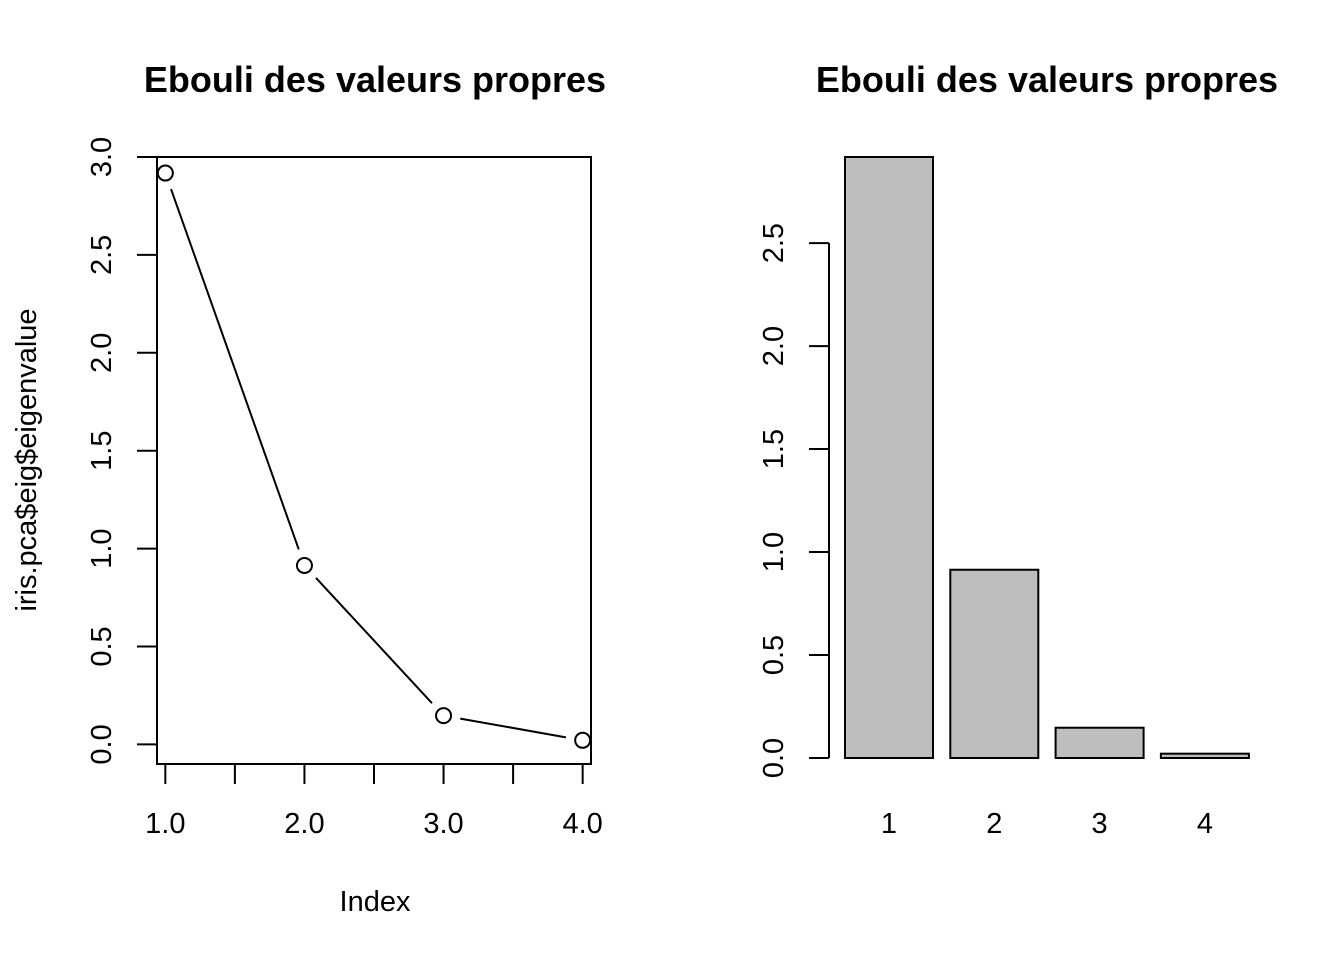  I want to click on bar-y-tick-label: 1.0, so click(774, 552).